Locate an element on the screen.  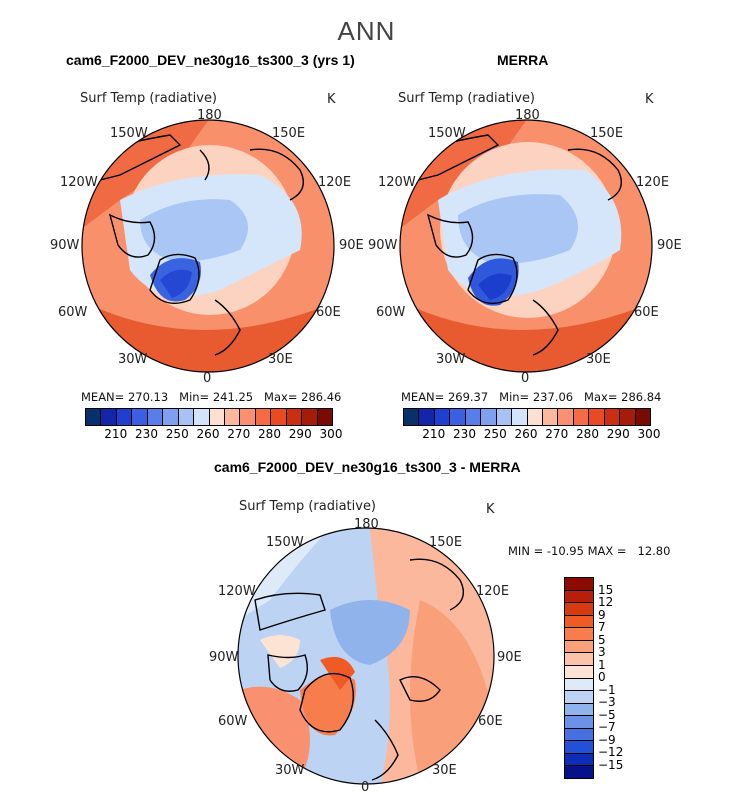
colorbar-tick-label: 5 is located at coordinates (602, 639).